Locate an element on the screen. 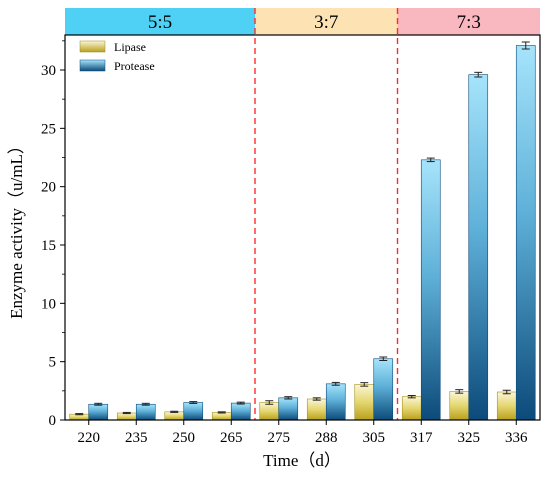 The height and width of the screenshot is (479, 550). legend-label-protease: Protease is located at coordinates (134, 66).